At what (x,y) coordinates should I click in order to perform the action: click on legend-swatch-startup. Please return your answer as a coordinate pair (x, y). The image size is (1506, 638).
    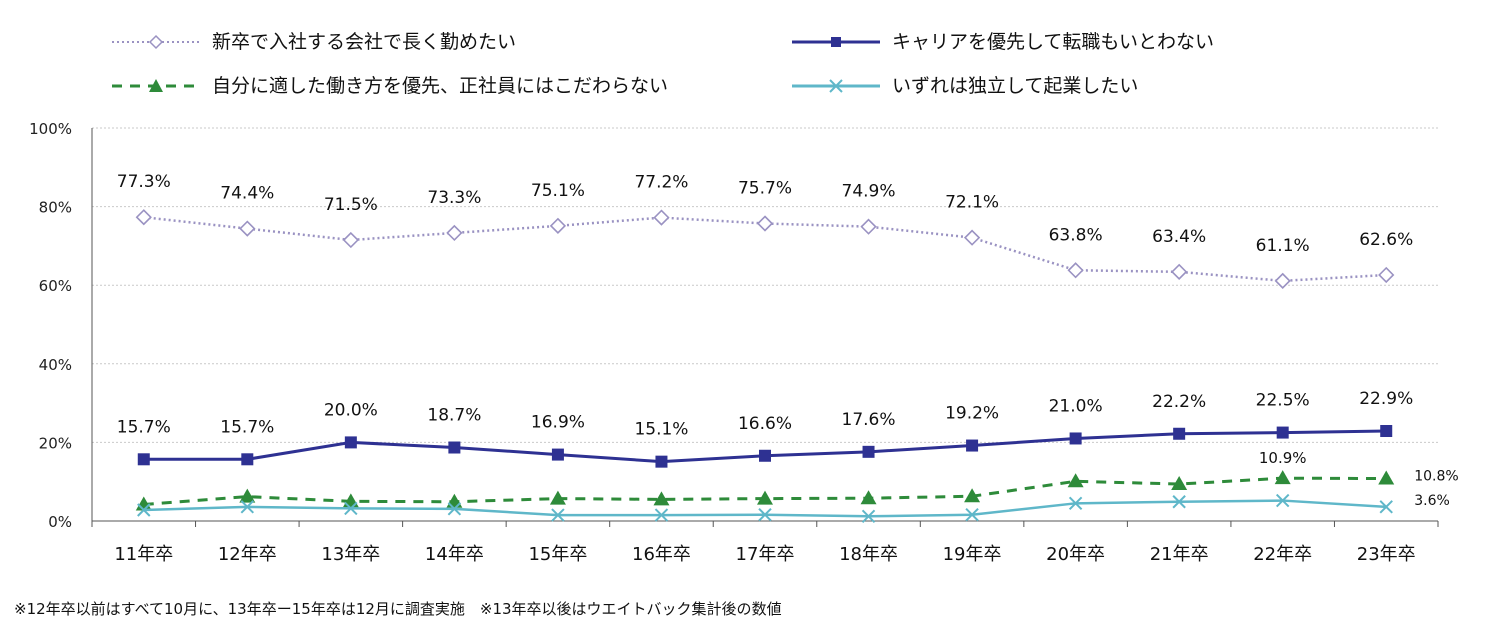
    Looking at the image, I should click on (836, 86).